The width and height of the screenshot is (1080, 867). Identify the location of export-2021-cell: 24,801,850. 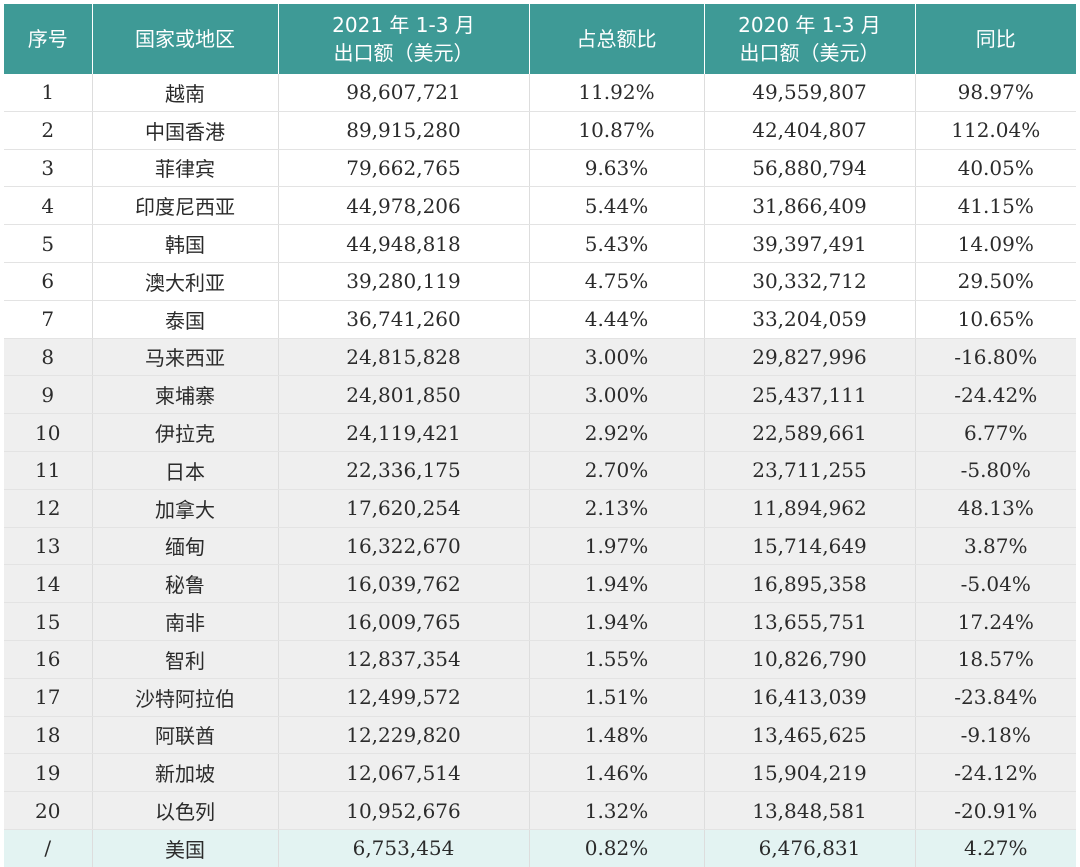
(404, 395).